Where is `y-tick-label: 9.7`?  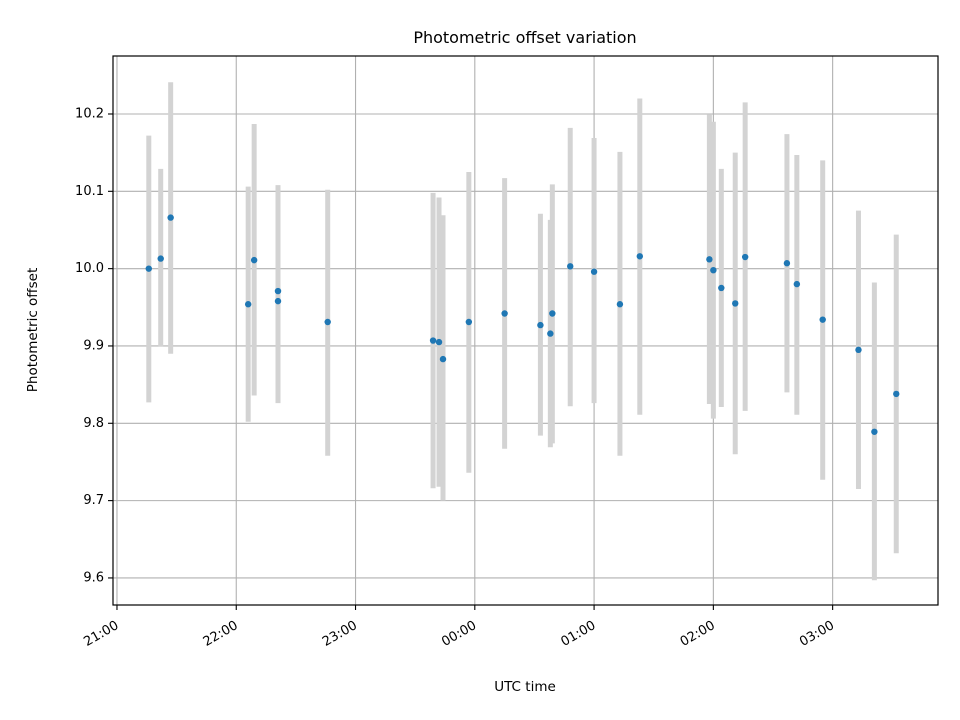 y-tick-label: 9.7 is located at coordinates (93, 500).